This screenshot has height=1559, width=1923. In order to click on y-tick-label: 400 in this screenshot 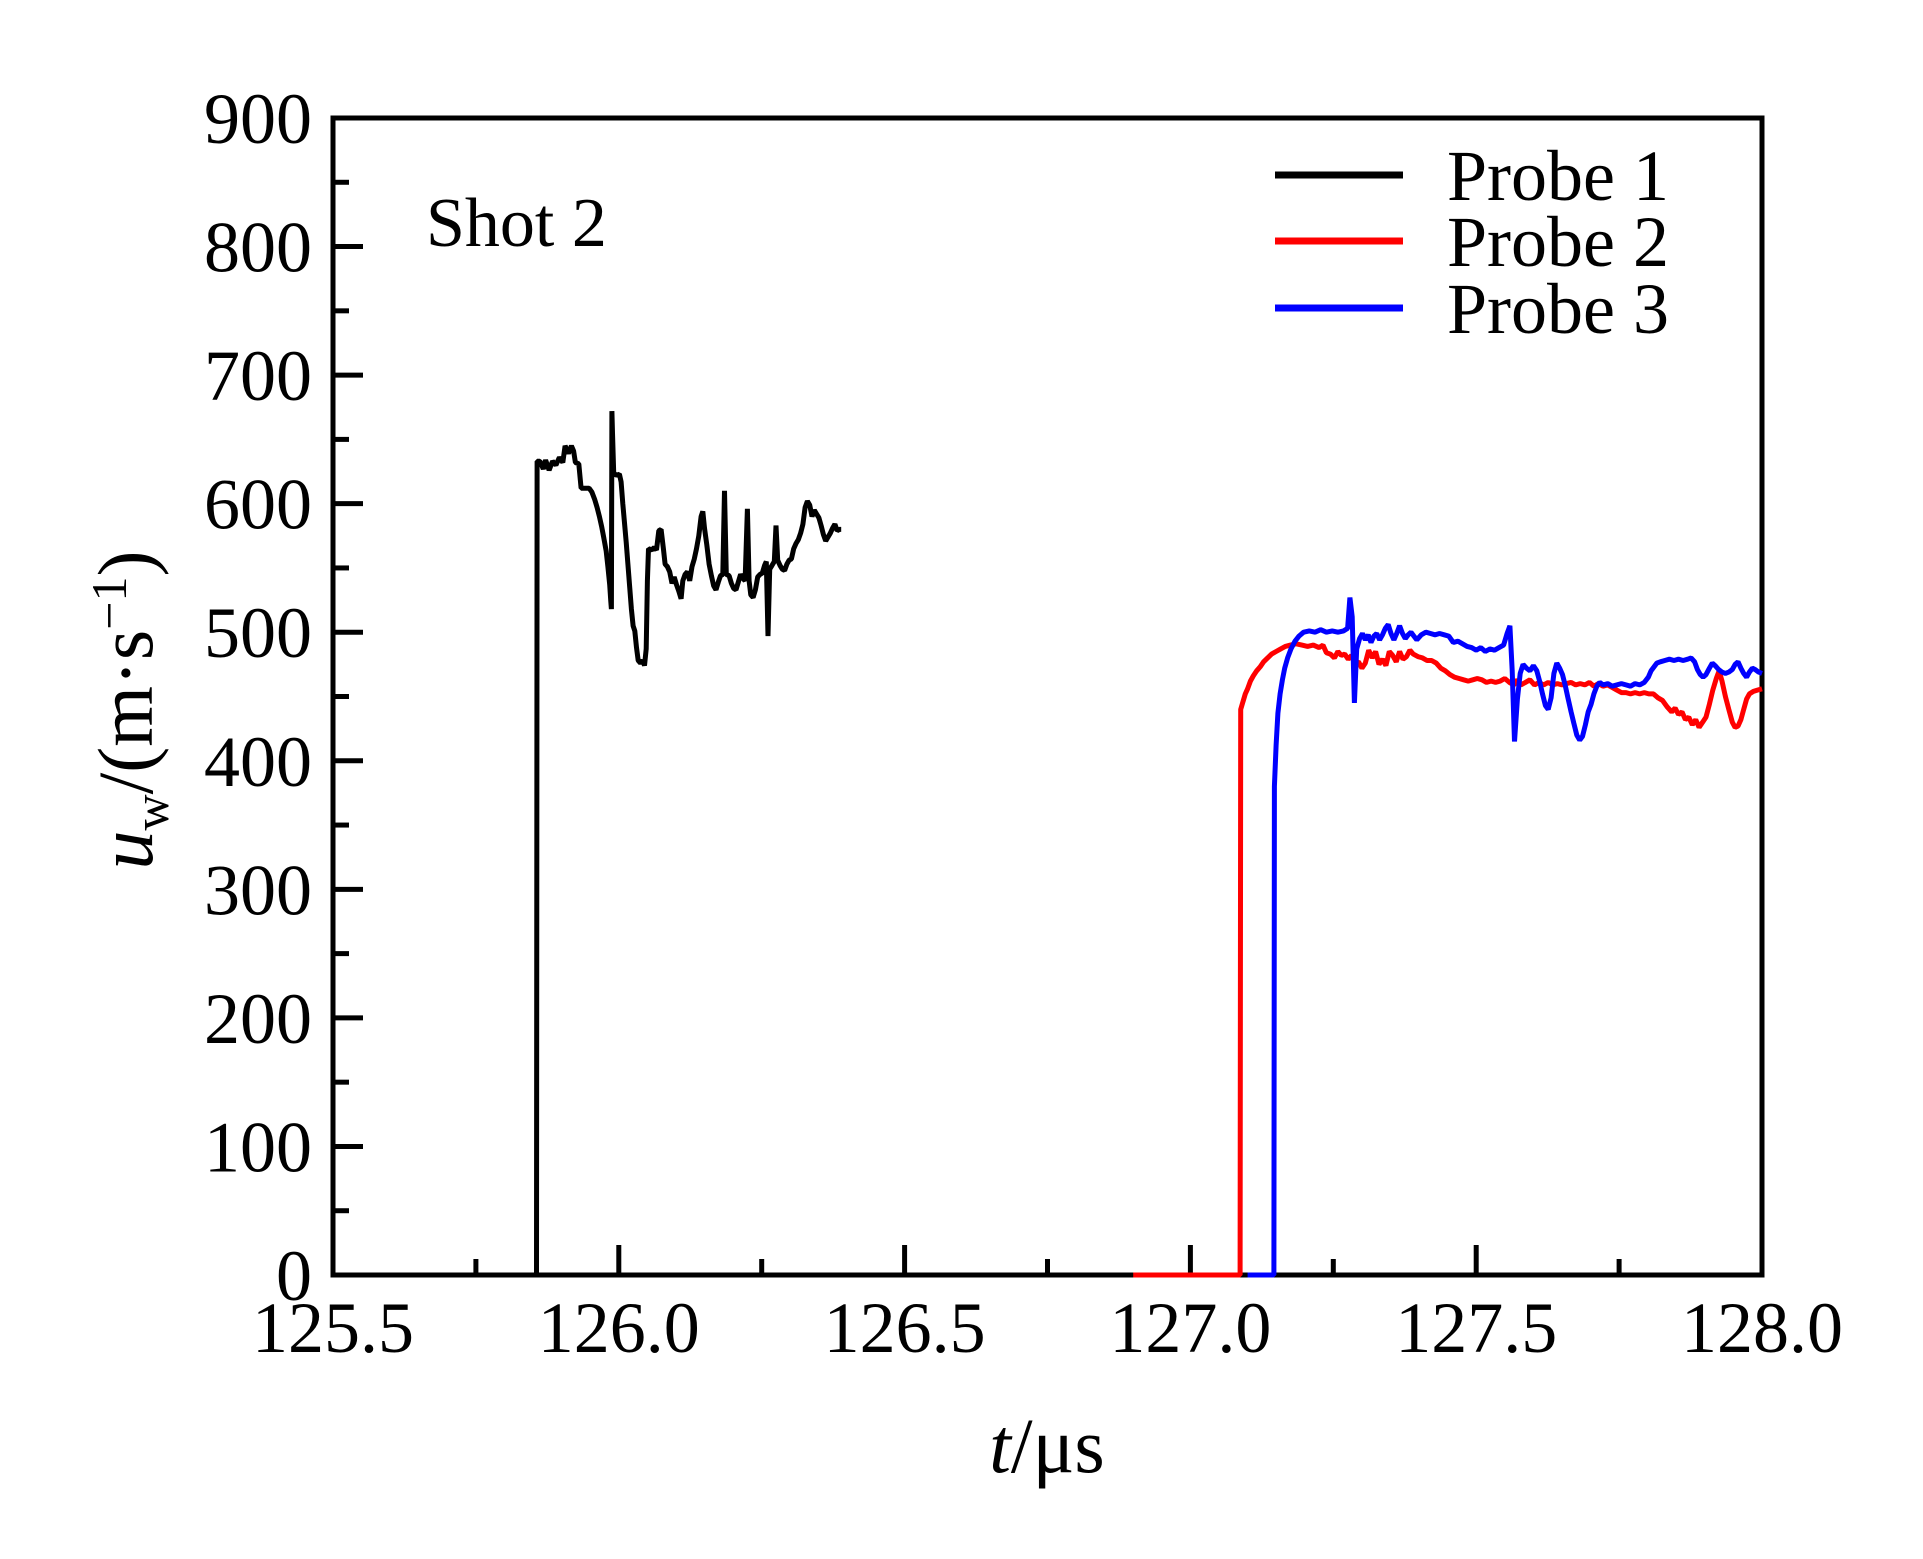, I will do `click(258, 762)`.